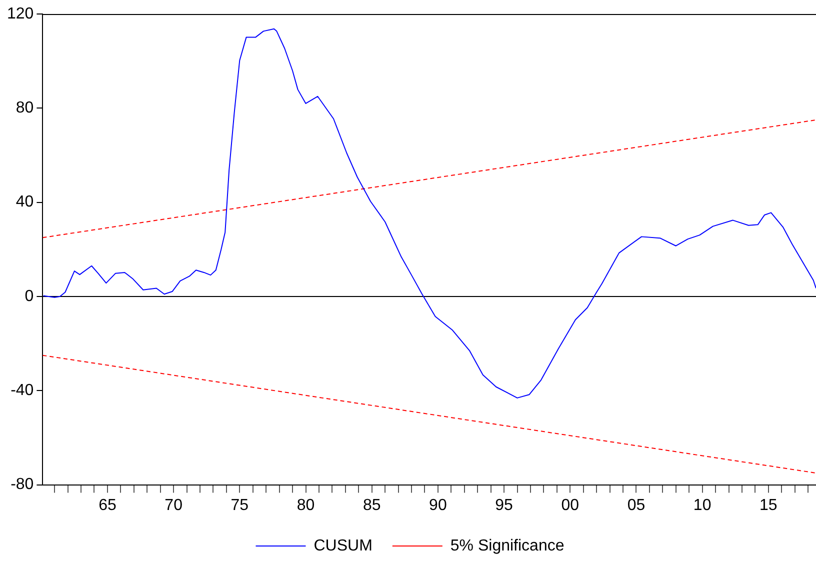 This screenshot has height=574, width=816. Describe the element at coordinates (305, 505) in the screenshot. I see `x-tick-label: 80` at that location.